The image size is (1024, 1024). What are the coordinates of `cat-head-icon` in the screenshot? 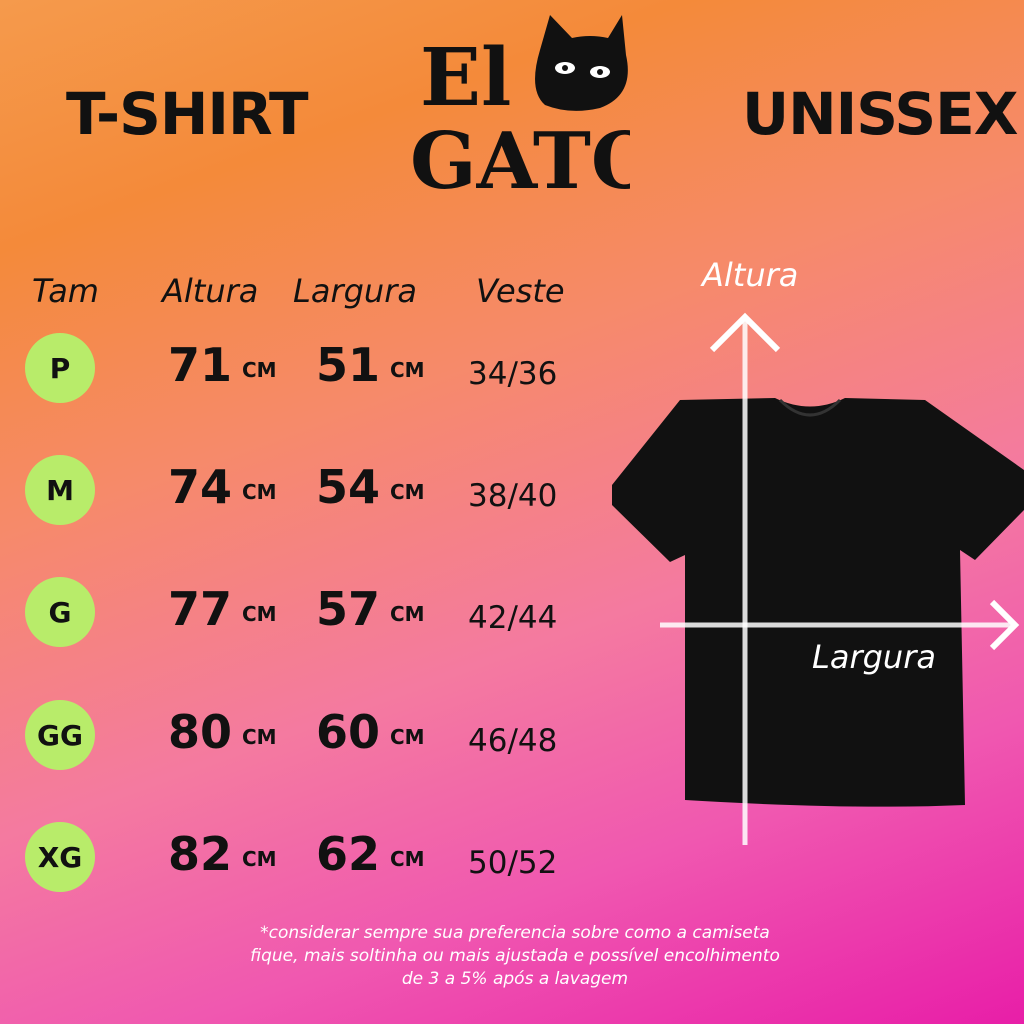 It's located at (581, 63).